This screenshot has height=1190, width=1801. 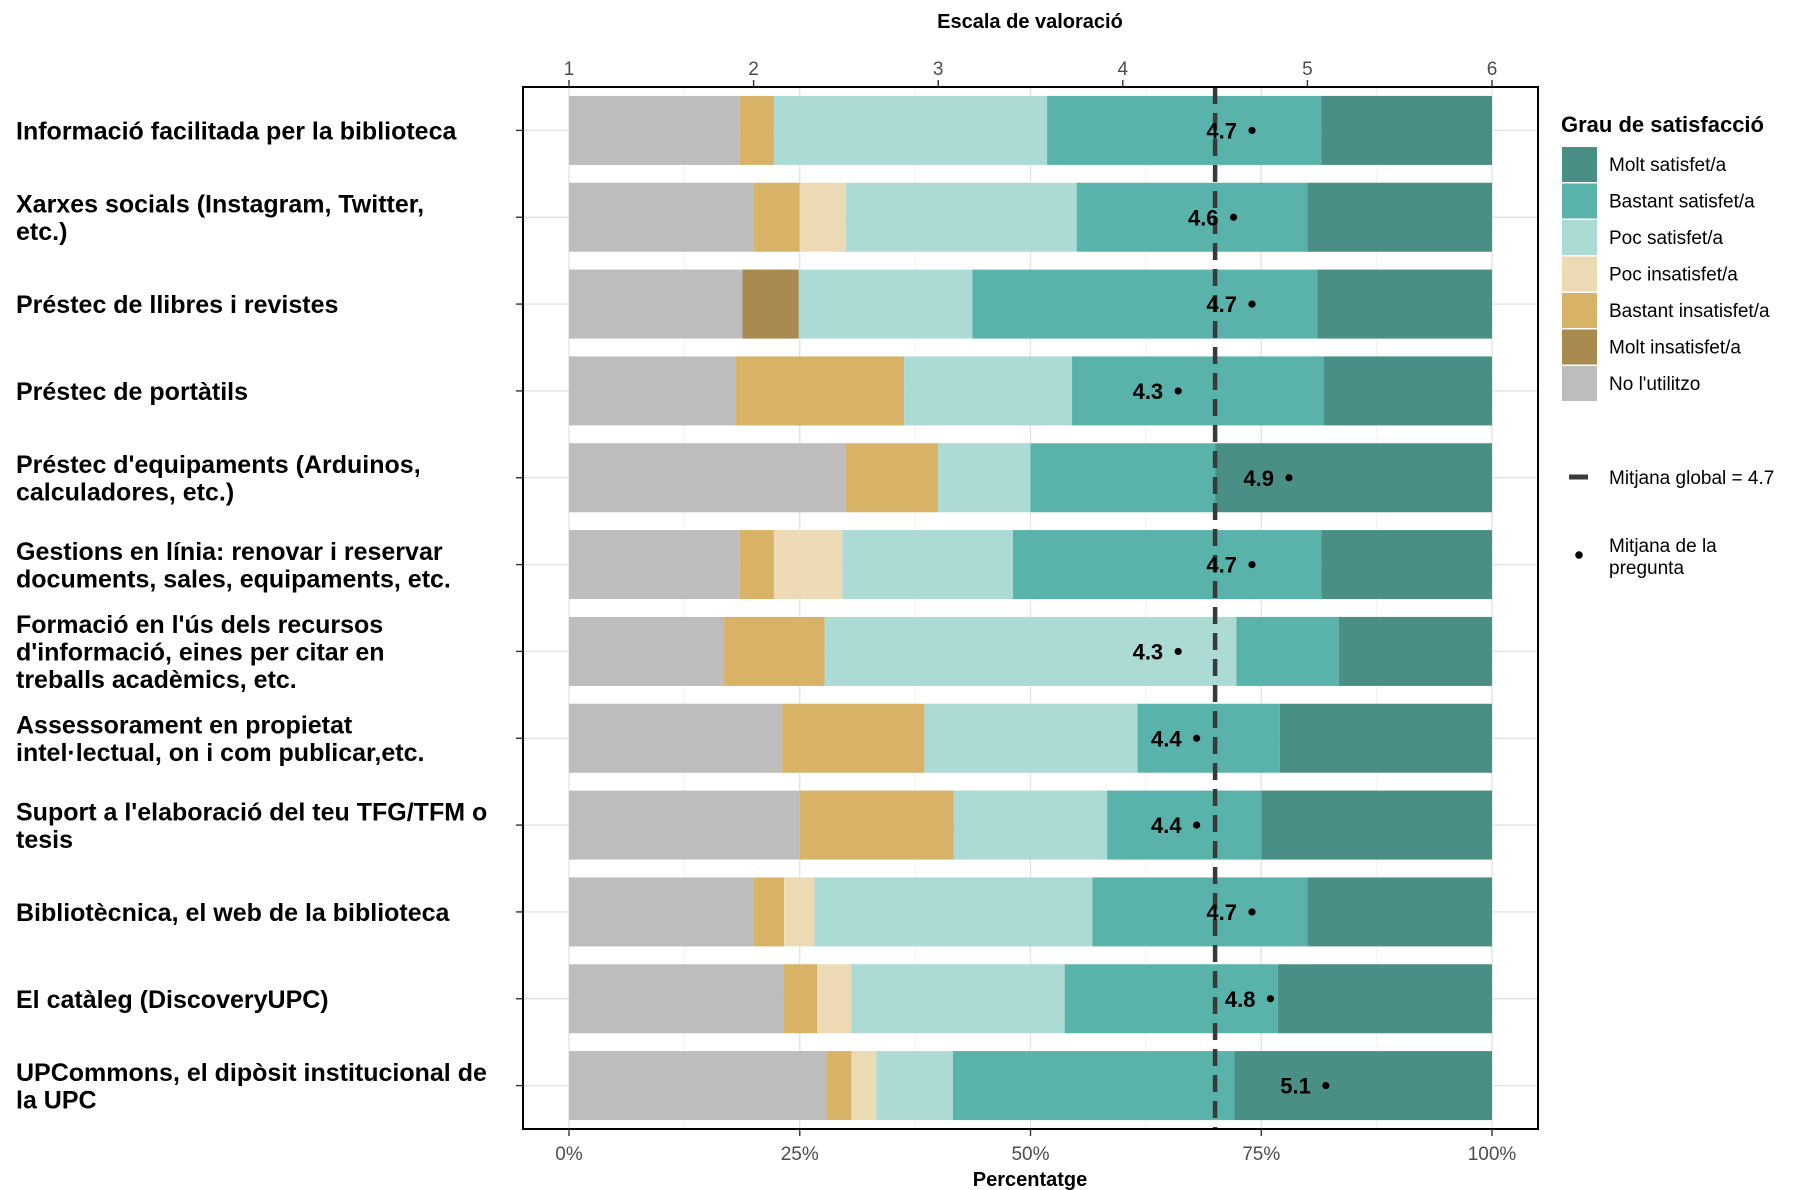 I want to click on question-label: calculadores, etc.), so click(x=125, y=493).